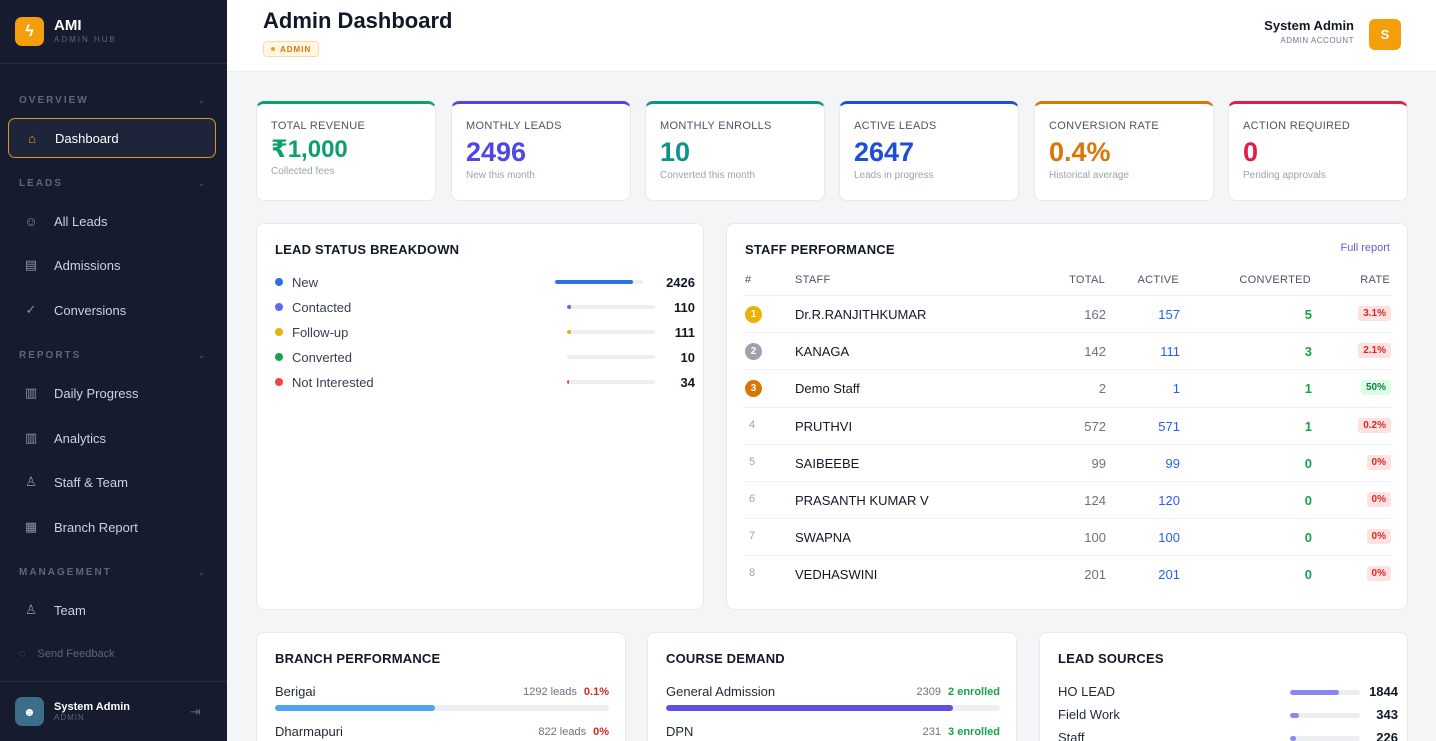  What do you see at coordinates (721, 691) in the screenshot?
I see `course-name: General Admission` at bounding box center [721, 691].